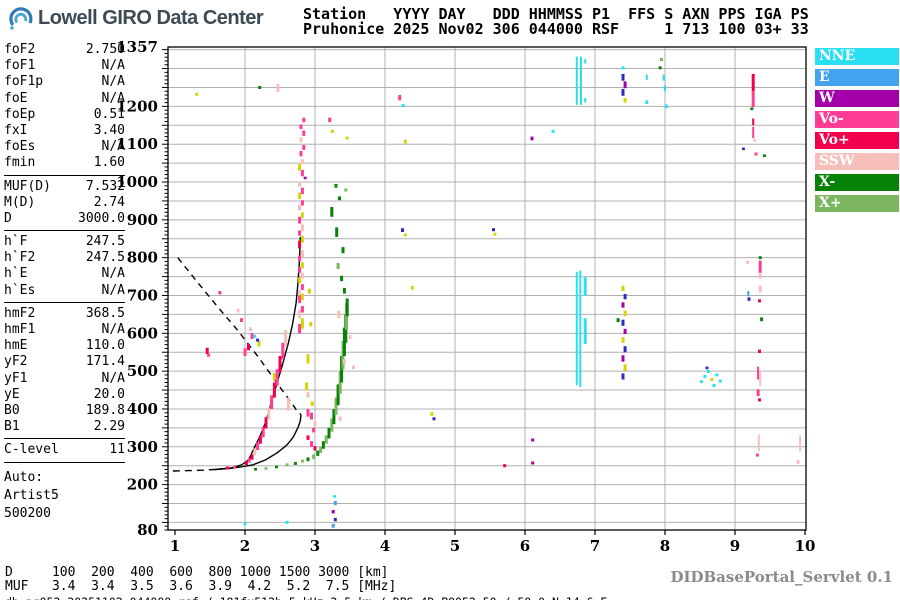 Image resolution: width=900 pixels, height=600 pixels. I want to click on param-row: fmin 1.60, so click(64, 163).